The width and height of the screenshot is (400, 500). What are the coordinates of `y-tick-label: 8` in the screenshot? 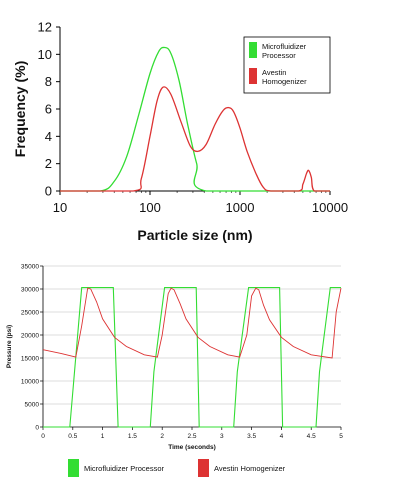 It's located at (48, 81).